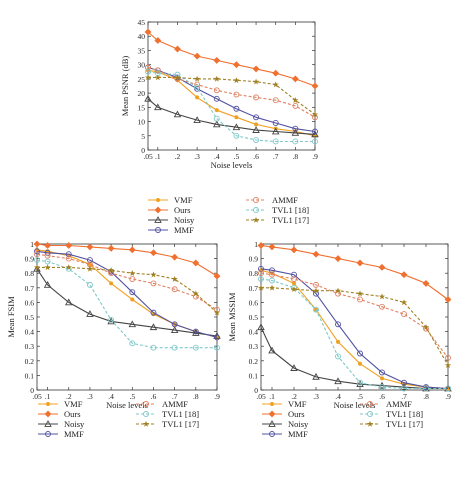 The width and height of the screenshot is (474, 477). I want to click on marker-s3-p9, so click(217, 337).